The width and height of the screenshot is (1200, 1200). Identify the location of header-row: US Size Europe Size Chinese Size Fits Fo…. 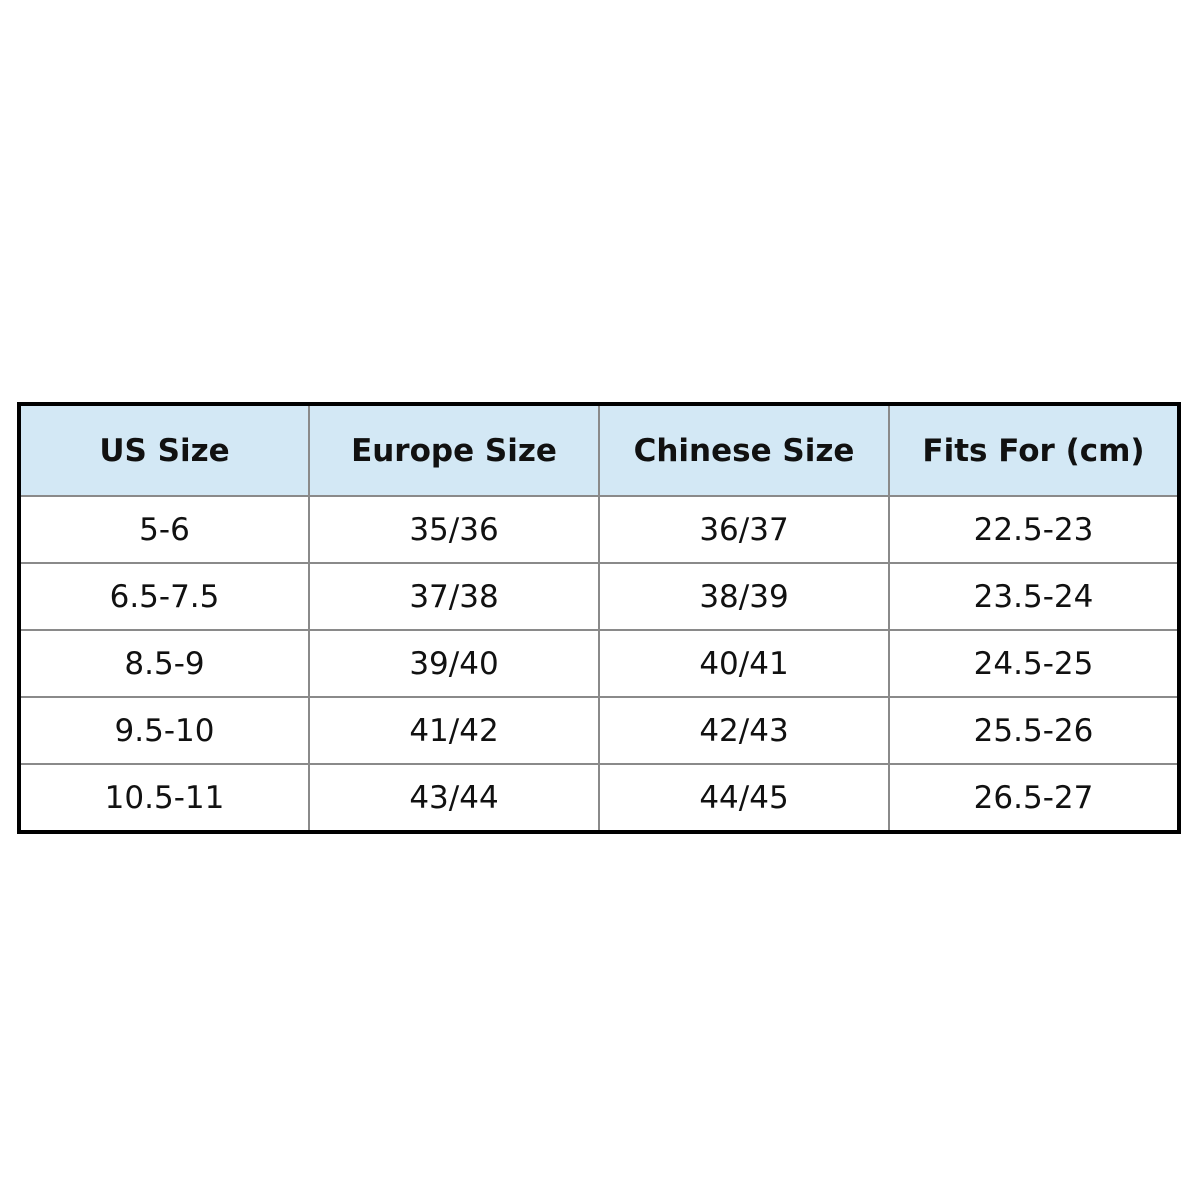
(599, 450).